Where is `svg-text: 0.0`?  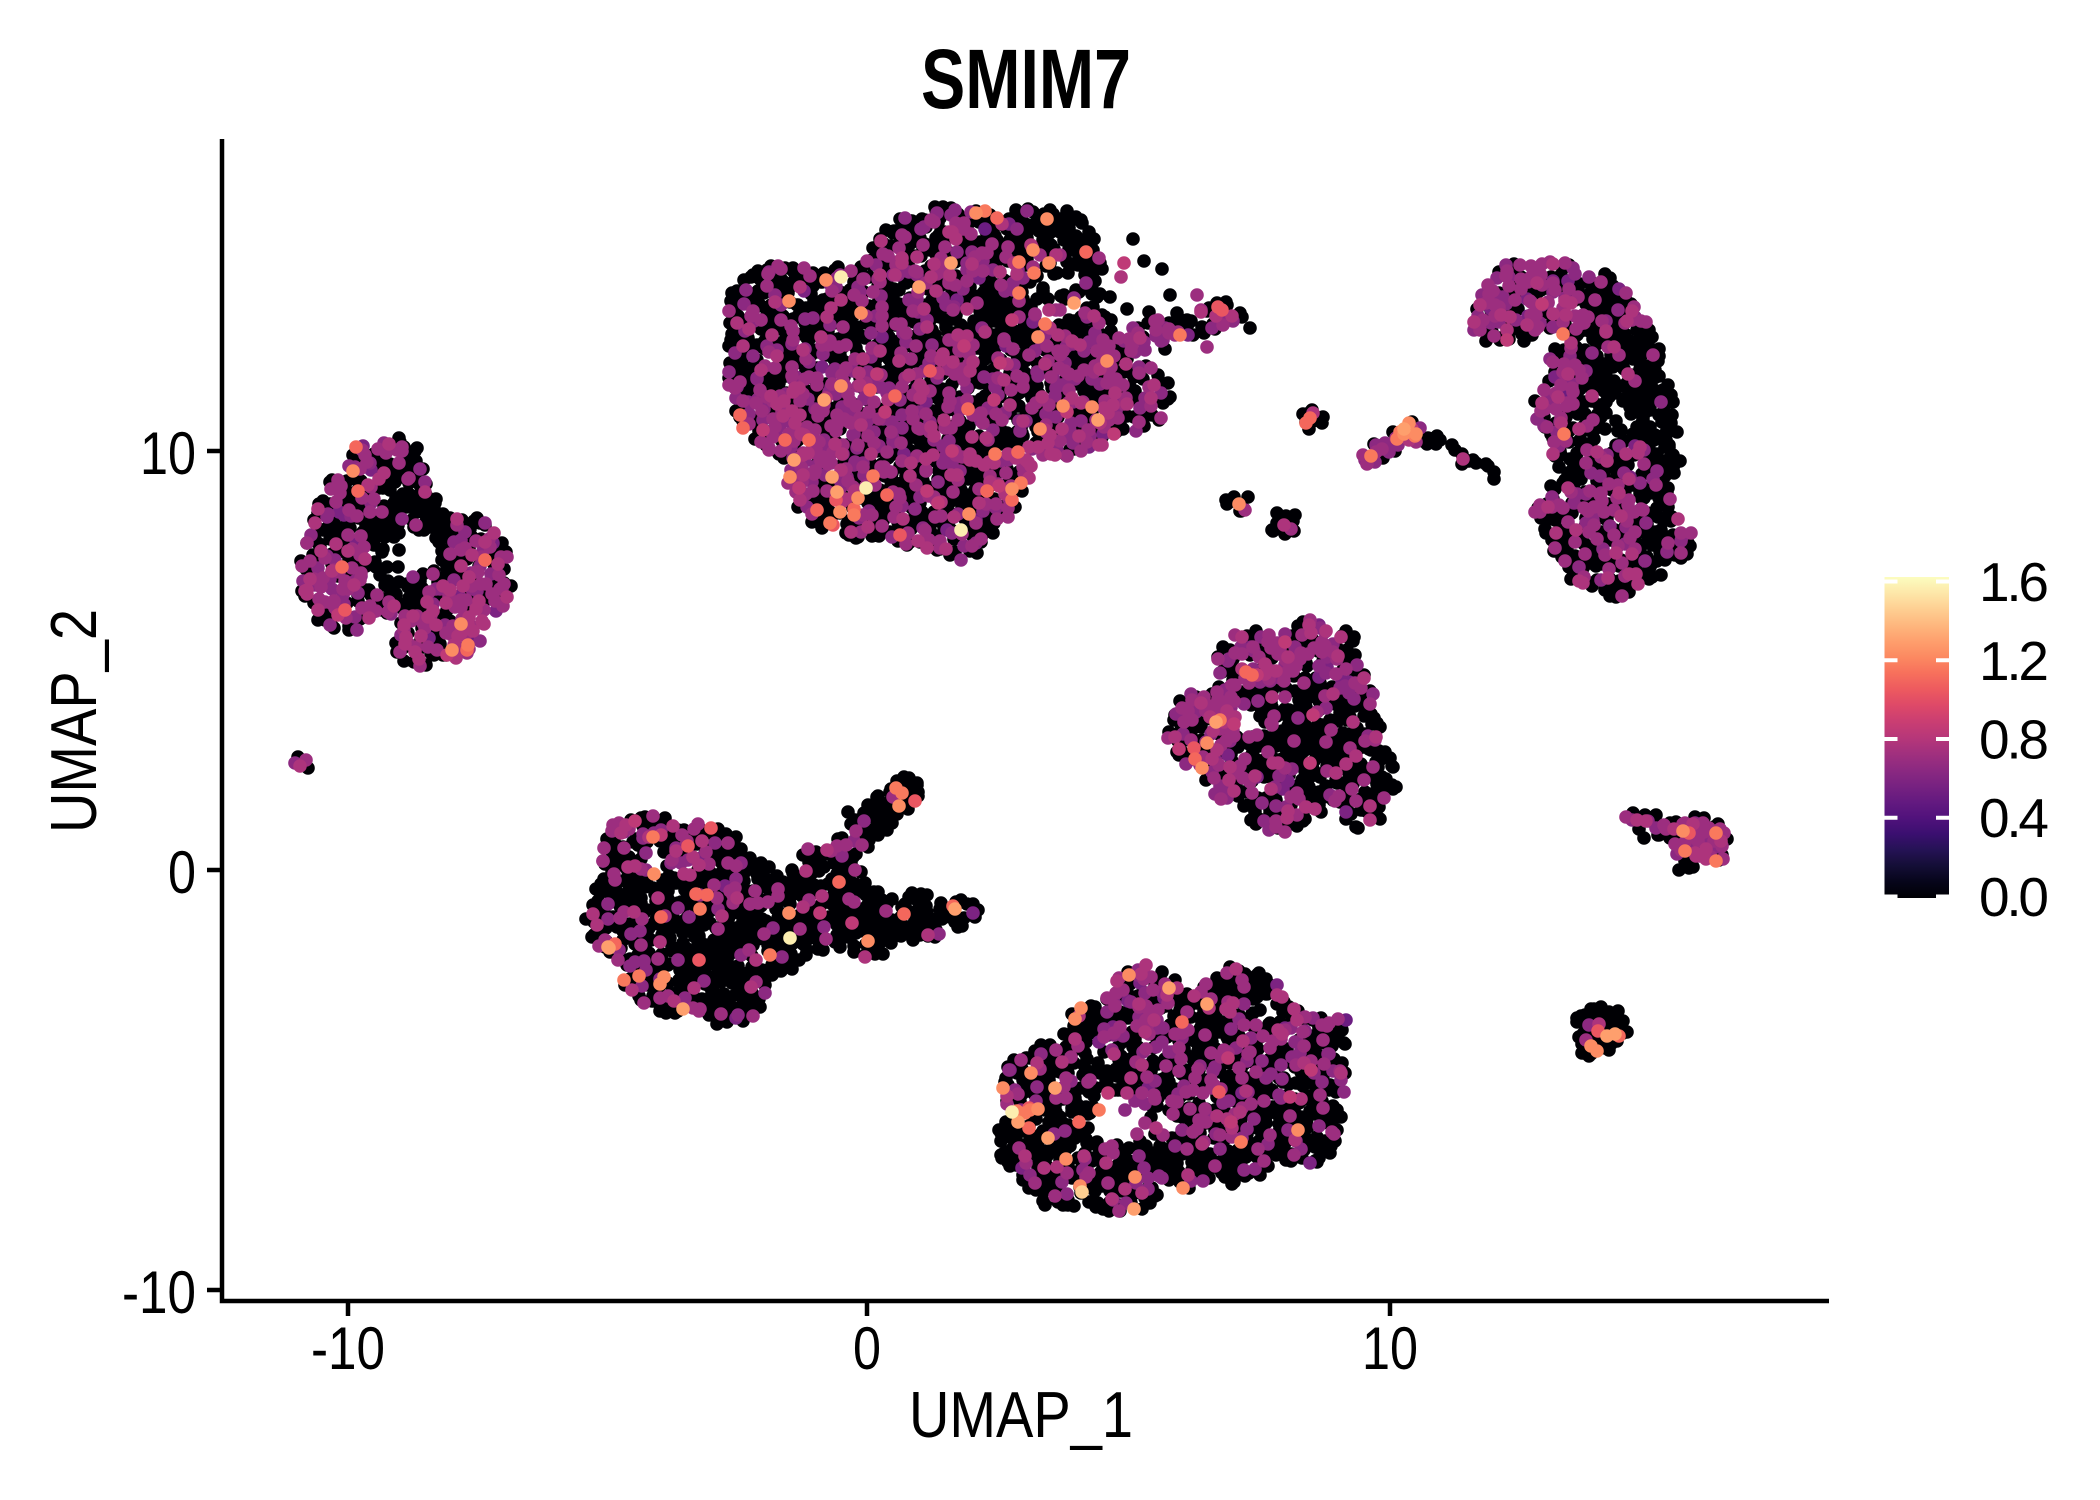
svg-text: 0.0 is located at coordinates (2014, 897).